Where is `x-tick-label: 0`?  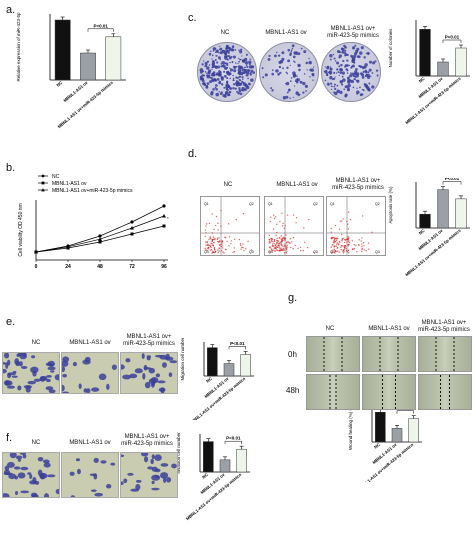 x-tick-label: 0 is located at coordinates (36, 267).